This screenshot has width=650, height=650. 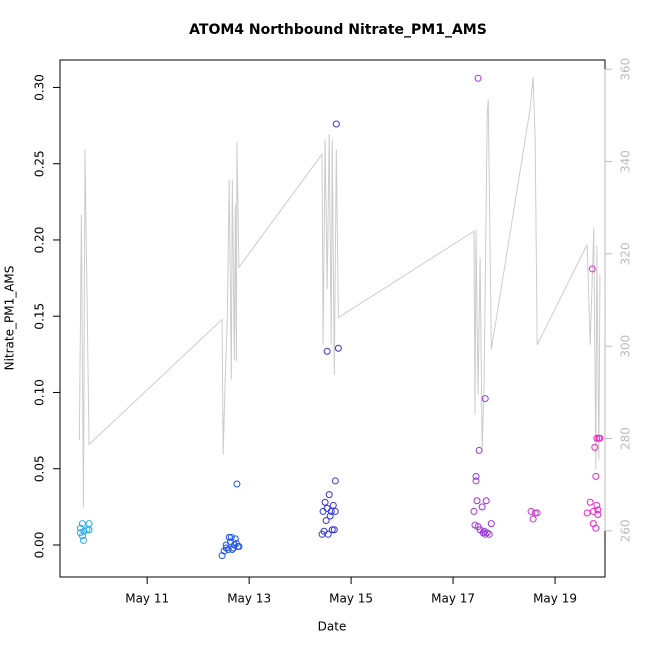 I want to click on x-tick-label: May 19, so click(x=555, y=599).